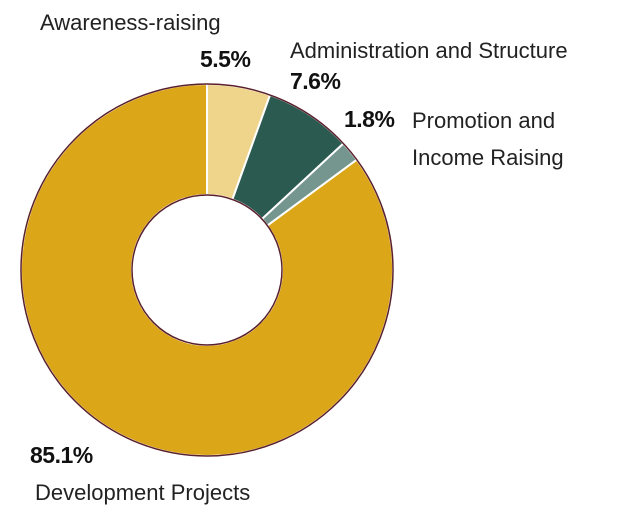  I want to click on category-label: Administration and Structure, so click(429, 50).